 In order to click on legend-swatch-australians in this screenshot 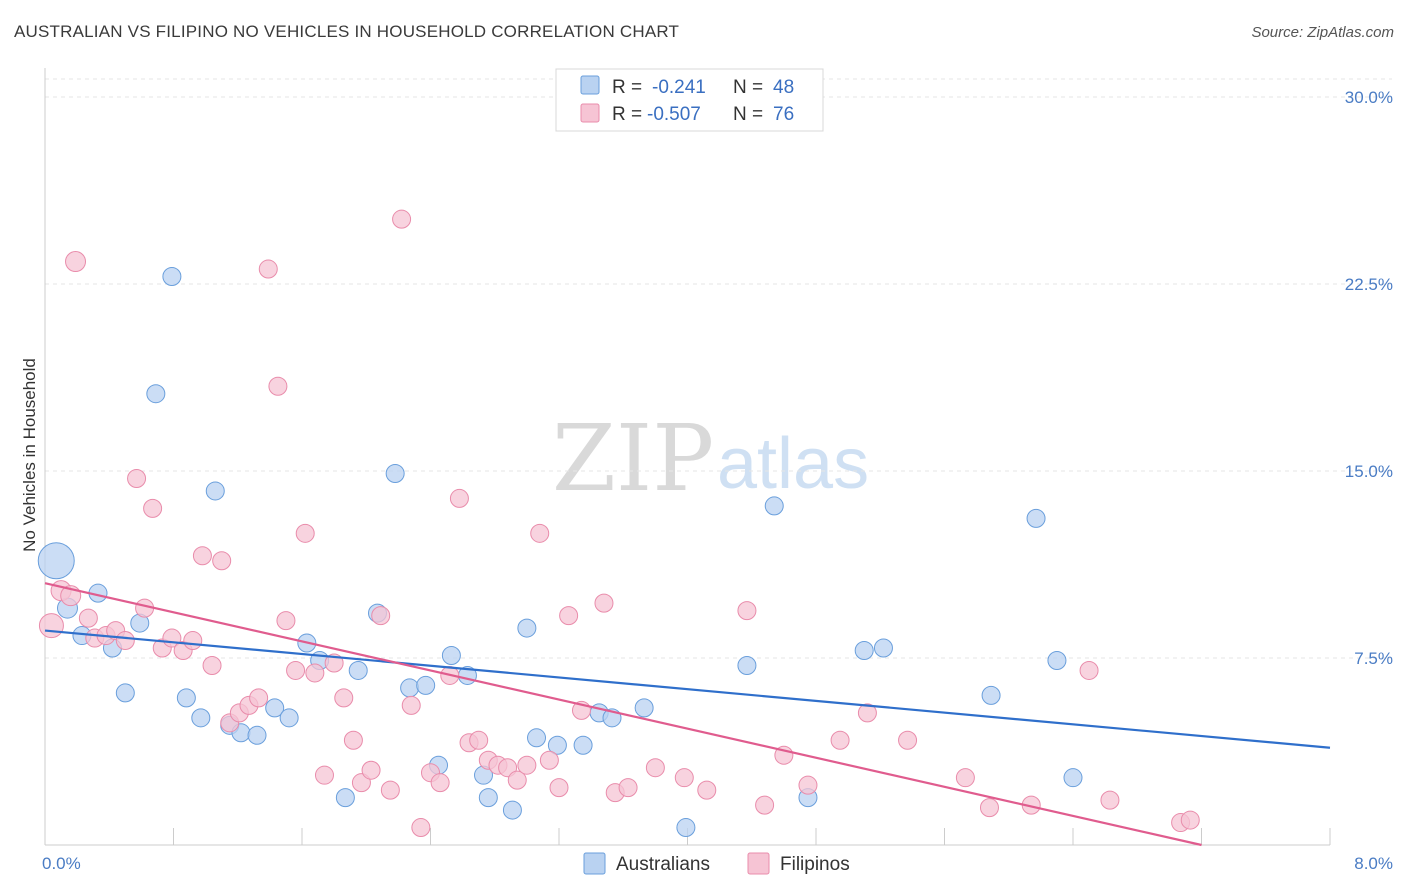, I will do `click(590, 85)`.